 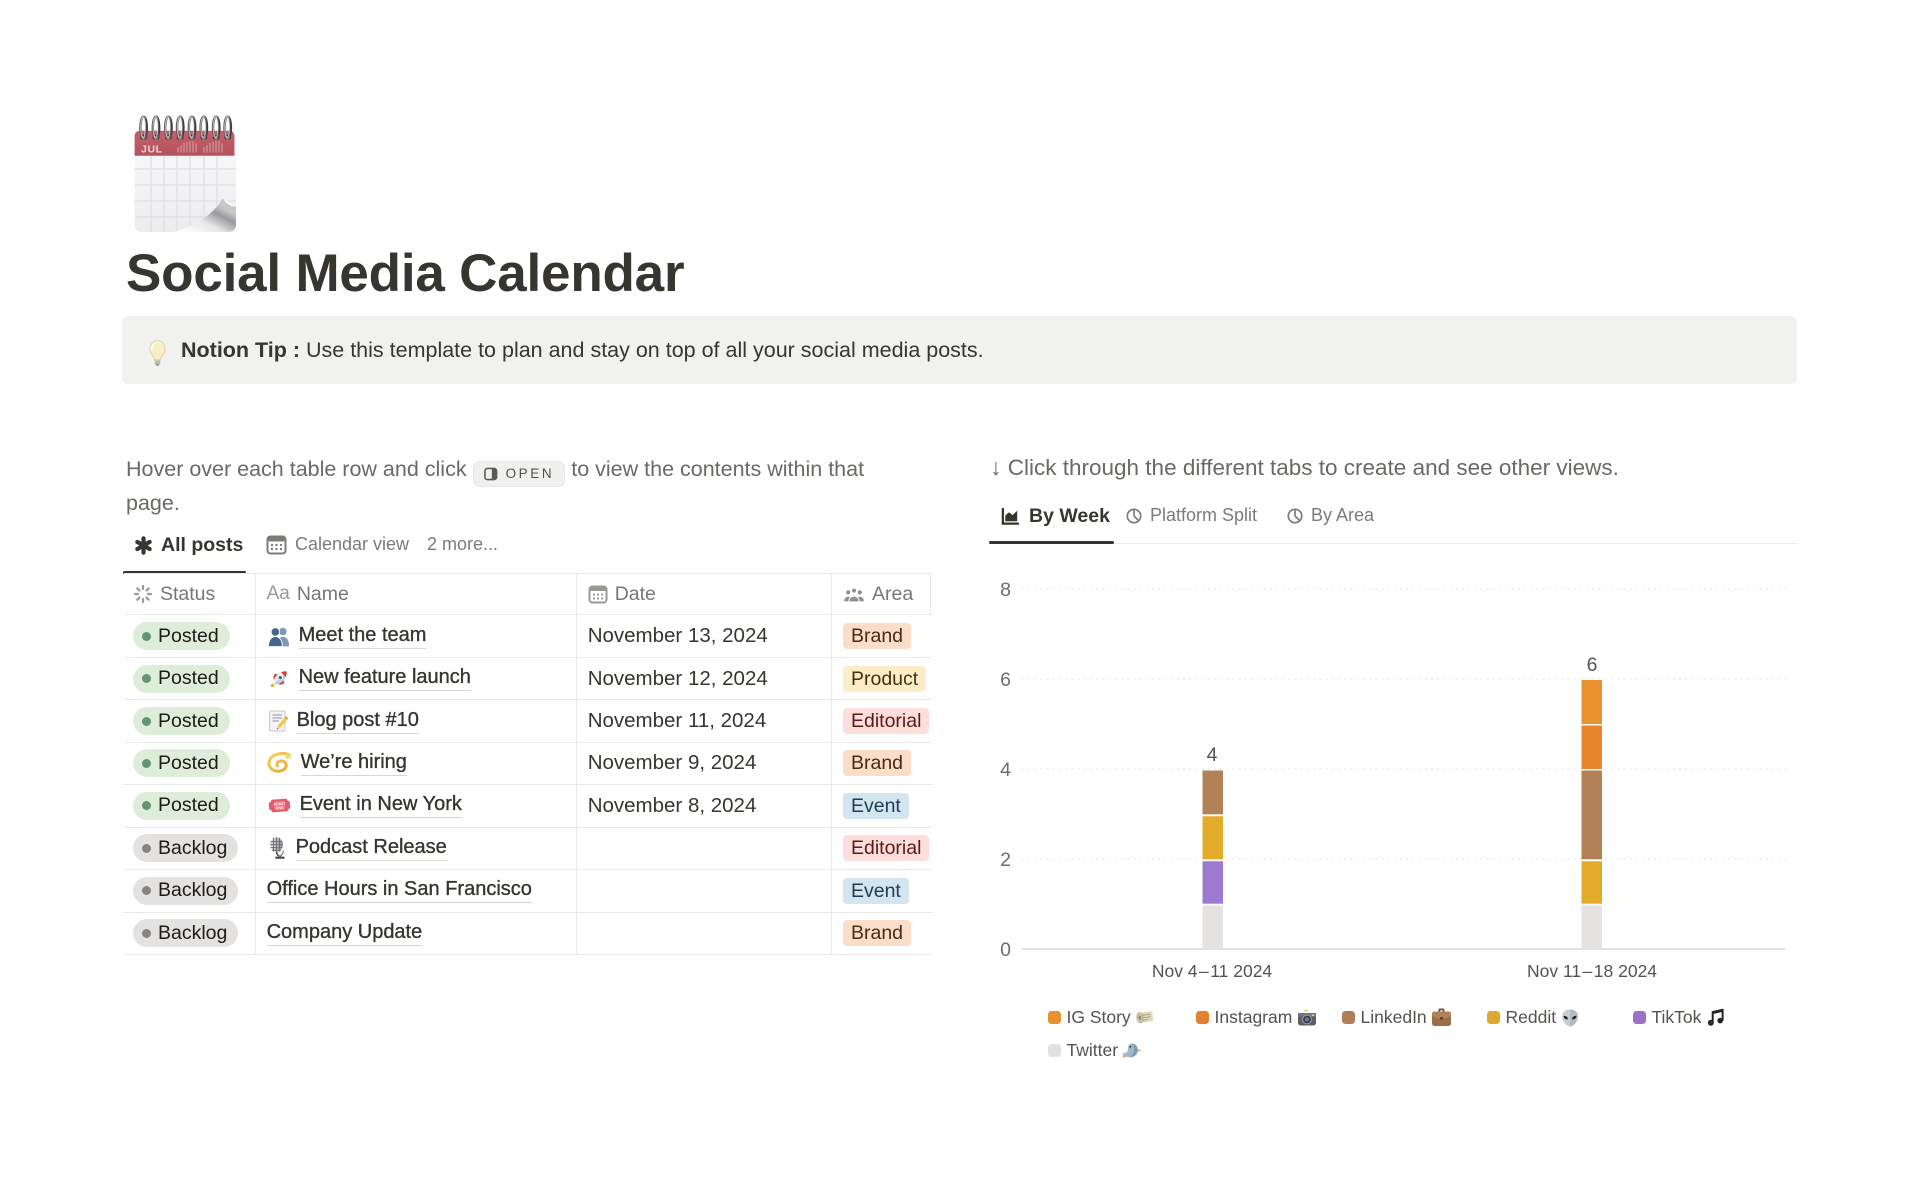 I want to click on svg-text: 8, so click(x=1005, y=590).